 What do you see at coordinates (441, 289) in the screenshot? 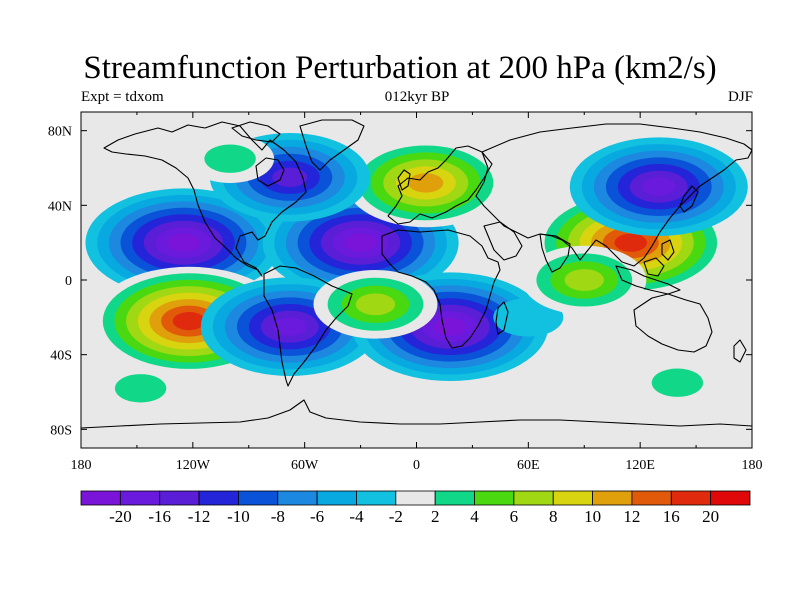
I see `coastline-africa` at bounding box center [441, 289].